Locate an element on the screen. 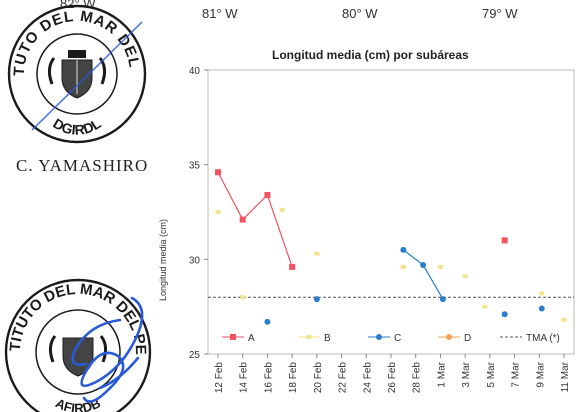  y-tick-label: 30 is located at coordinates (195, 260).